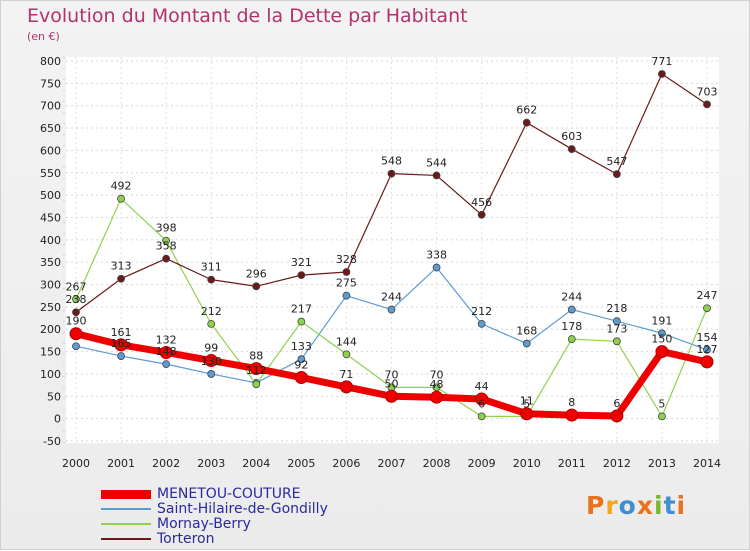 The width and height of the screenshot is (750, 551). I want to click on x-tick-label: 2014, so click(707, 463).